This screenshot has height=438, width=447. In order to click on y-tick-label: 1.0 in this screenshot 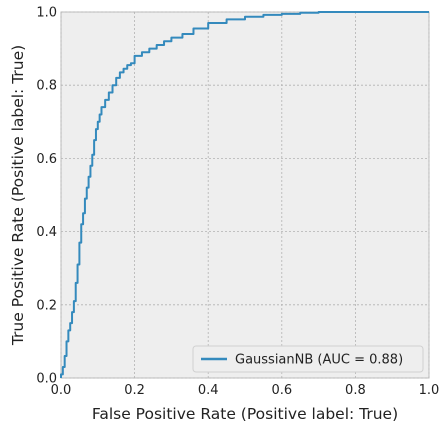, I will do `click(46, 13)`.